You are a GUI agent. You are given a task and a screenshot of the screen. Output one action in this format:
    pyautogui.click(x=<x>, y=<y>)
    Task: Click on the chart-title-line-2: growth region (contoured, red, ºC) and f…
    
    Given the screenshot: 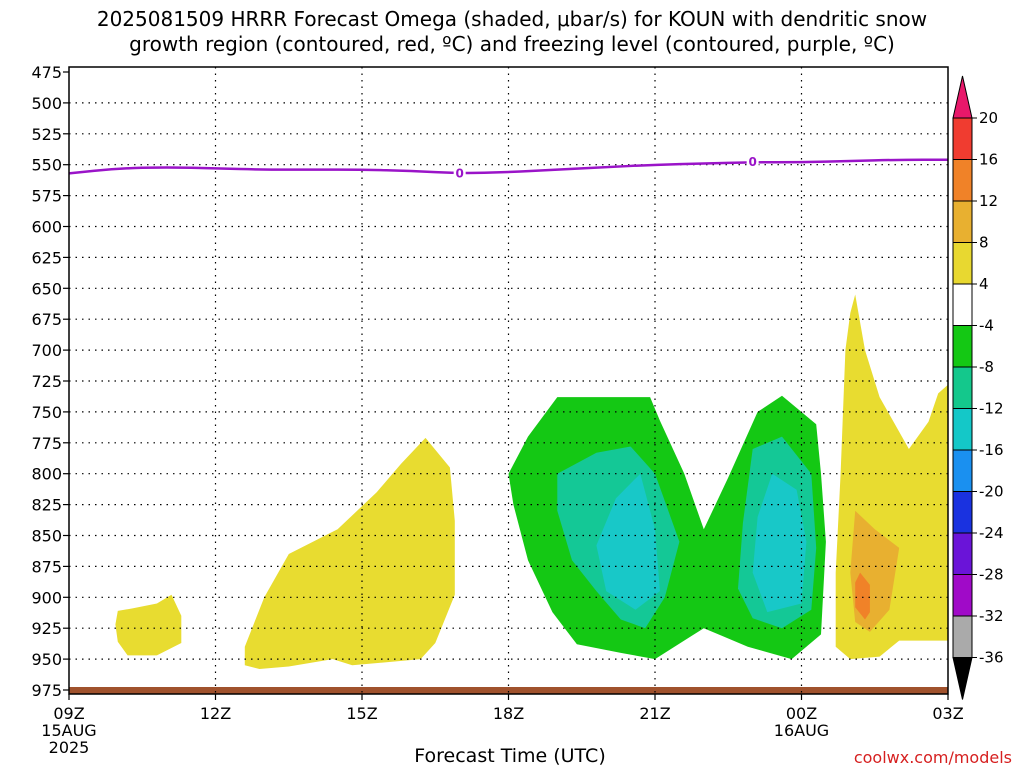 What is the action you would take?
    pyautogui.click(x=512, y=44)
    